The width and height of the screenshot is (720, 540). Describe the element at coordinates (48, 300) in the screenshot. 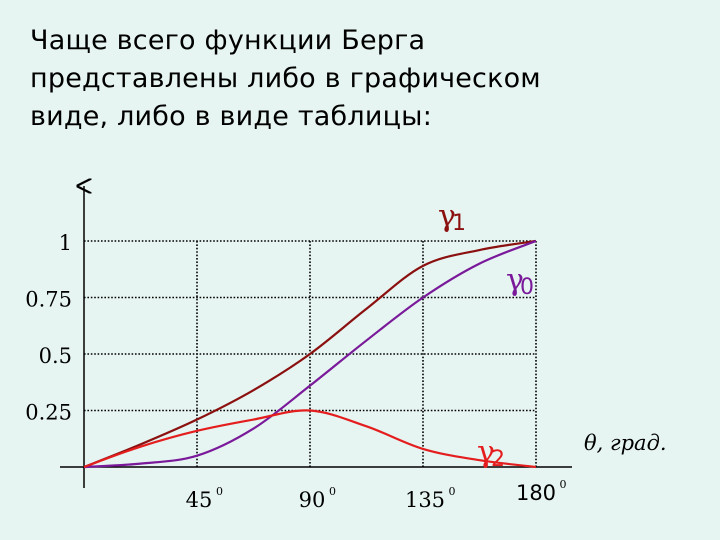

I see `y-tick-label-2: 0.75` at that location.